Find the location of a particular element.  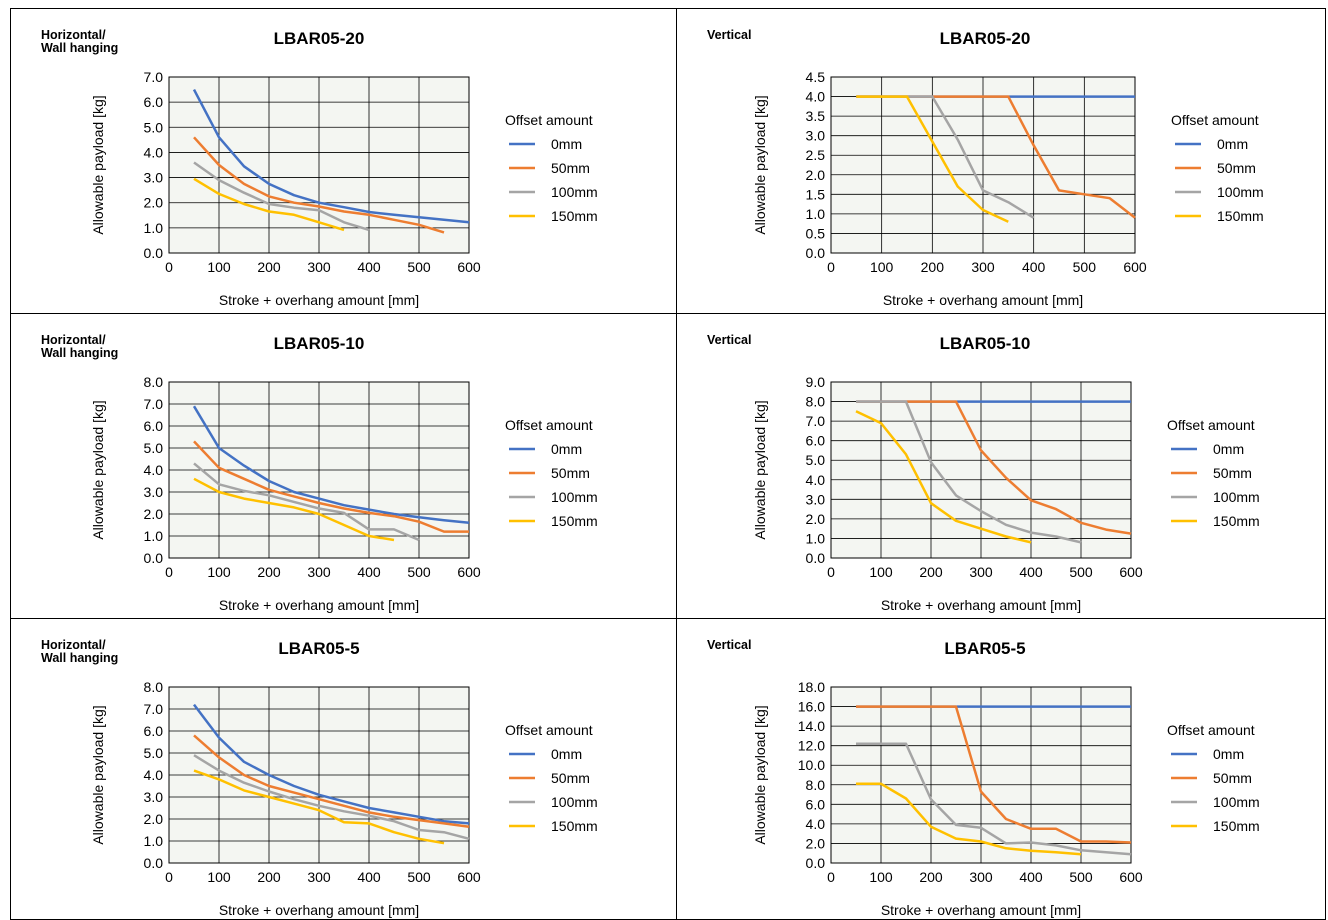

y-tick-label: 14.0 is located at coordinates (811, 726).